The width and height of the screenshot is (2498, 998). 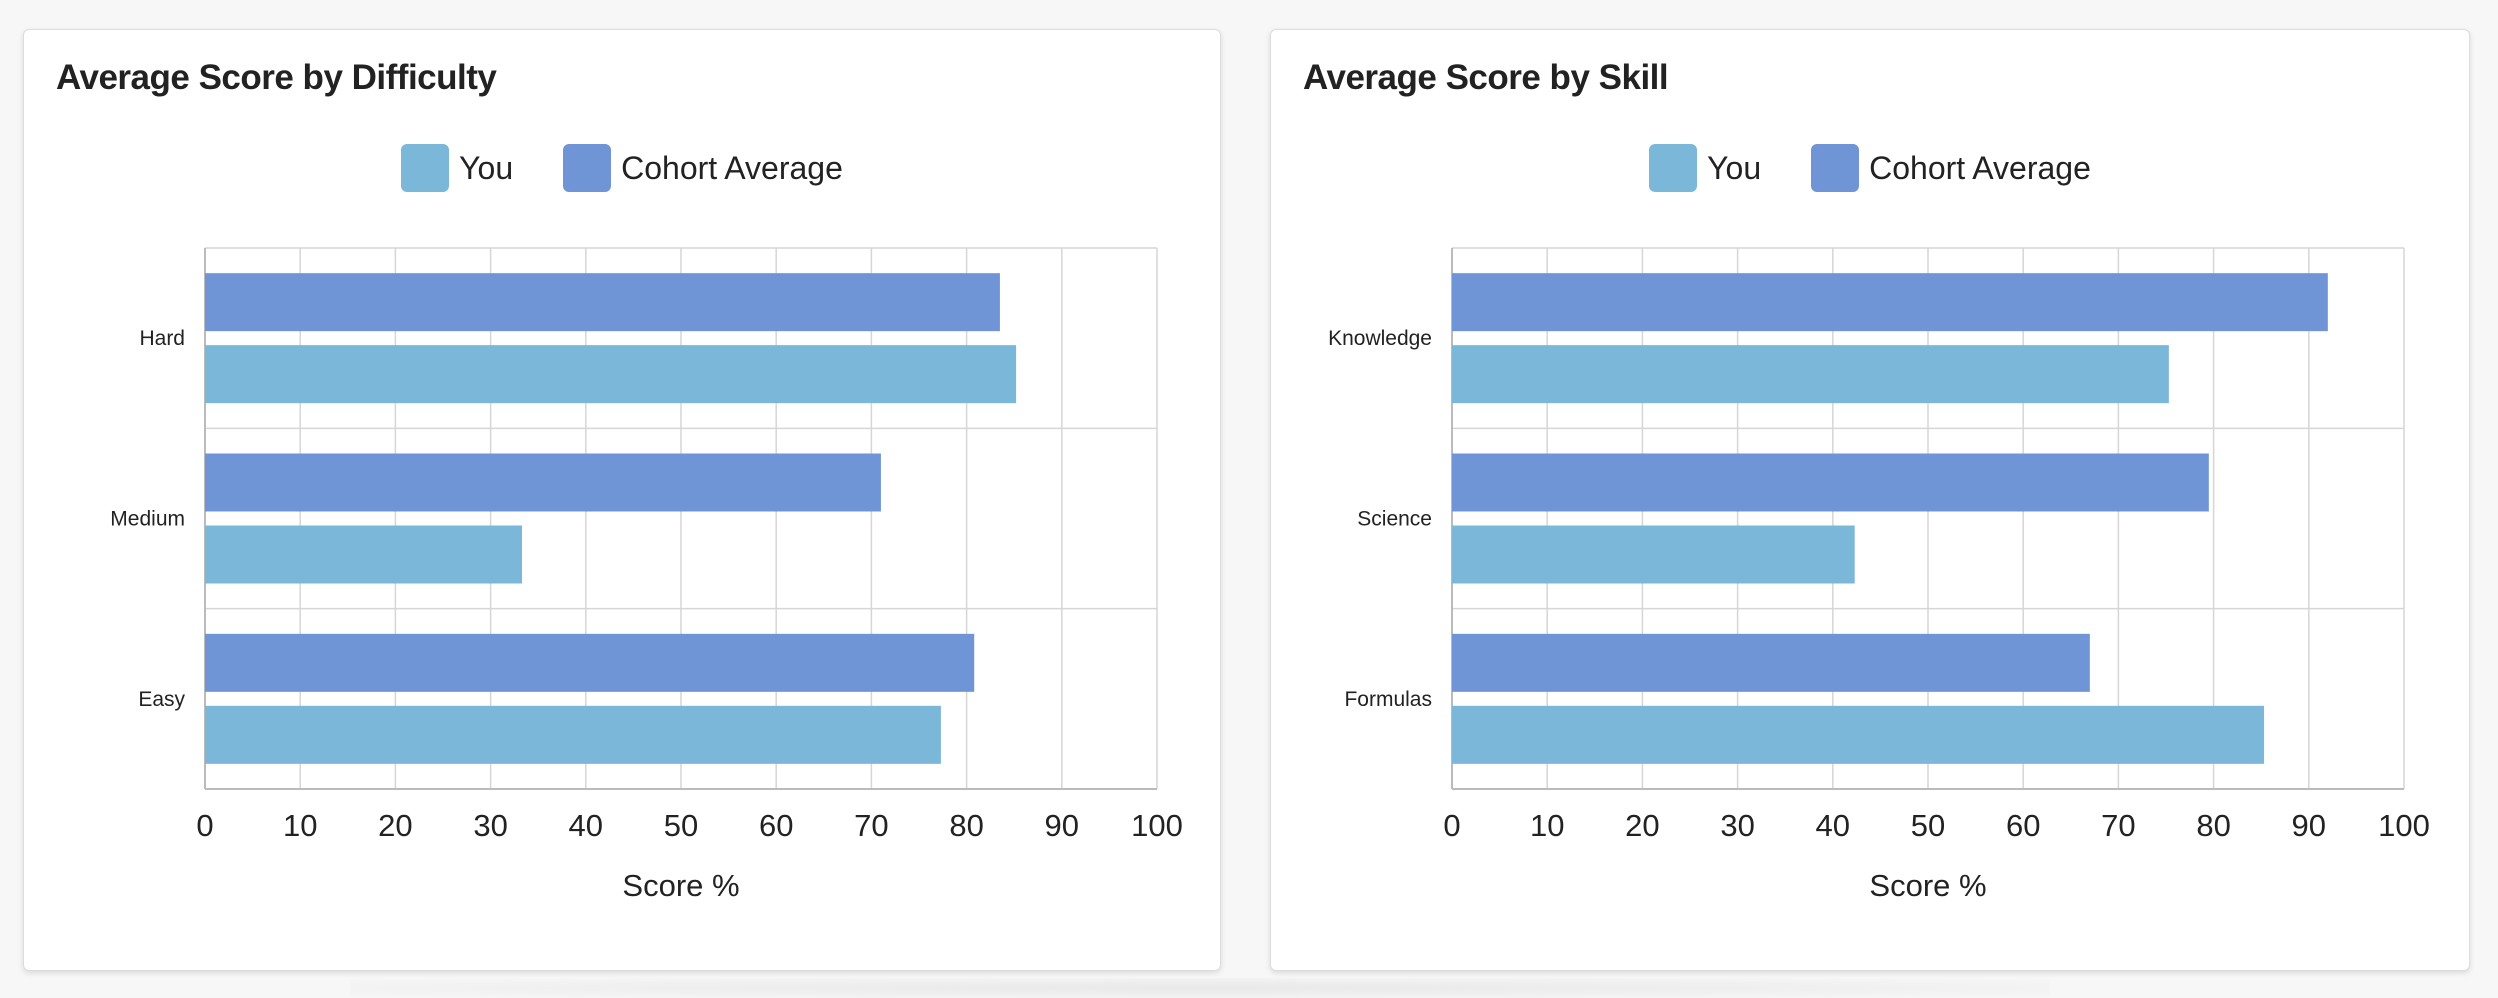 What do you see at coordinates (590, 662) in the screenshot?
I see `bar-cohort-average-easy` at bounding box center [590, 662].